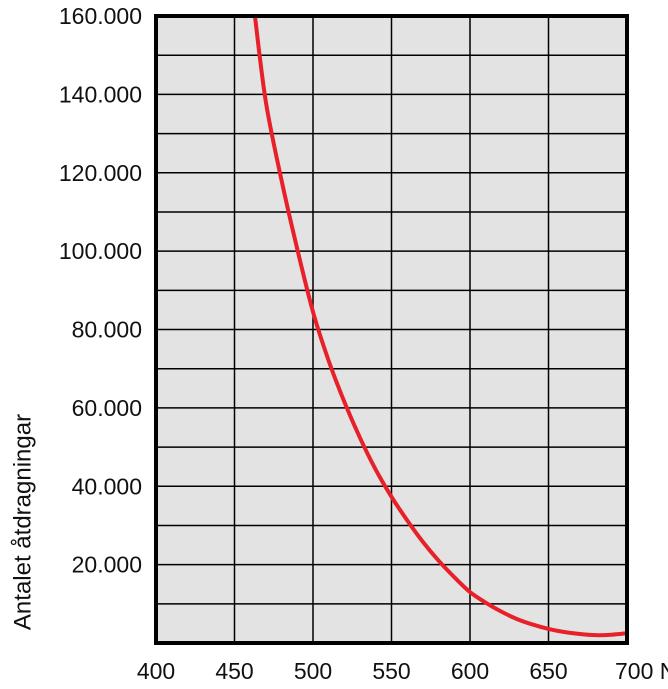 The width and height of the screenshot is (668, 689). What do you see at coordinates (107, 330) in the screenshot?
I see `y-tick-label: 80.000` at bounding box center [107, 330].